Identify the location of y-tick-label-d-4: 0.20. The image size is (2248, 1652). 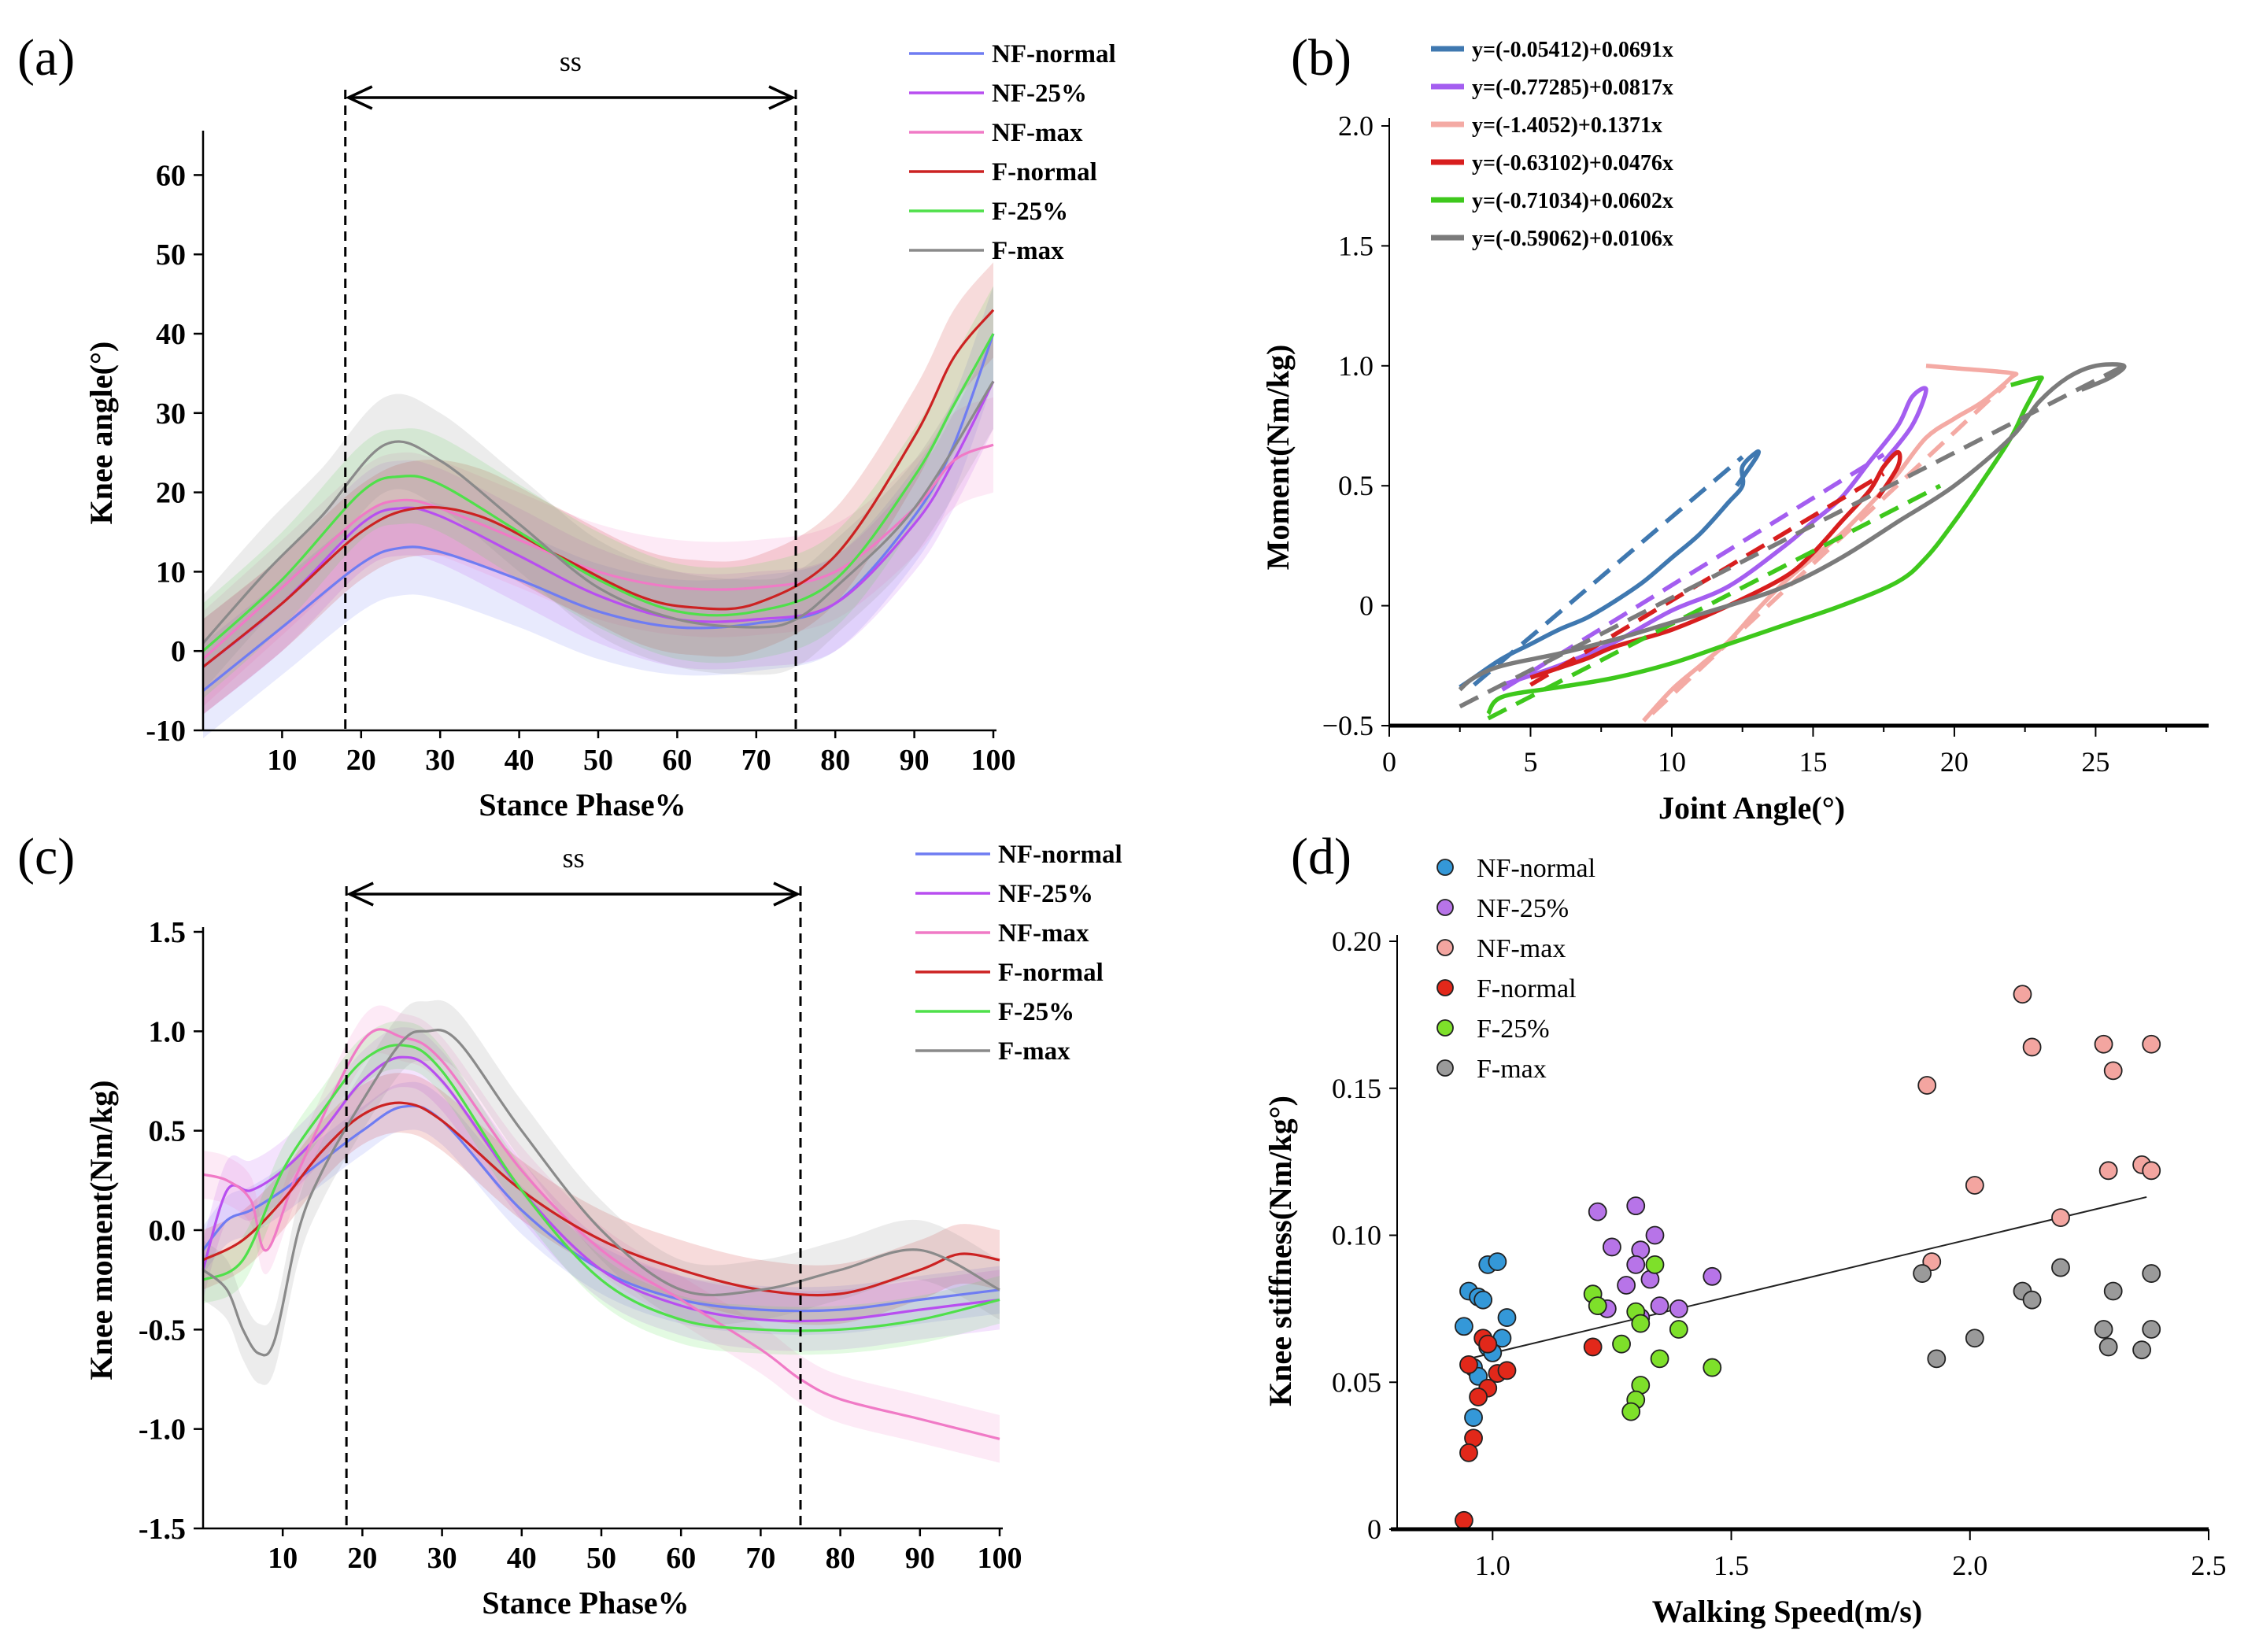
(1356, 942).